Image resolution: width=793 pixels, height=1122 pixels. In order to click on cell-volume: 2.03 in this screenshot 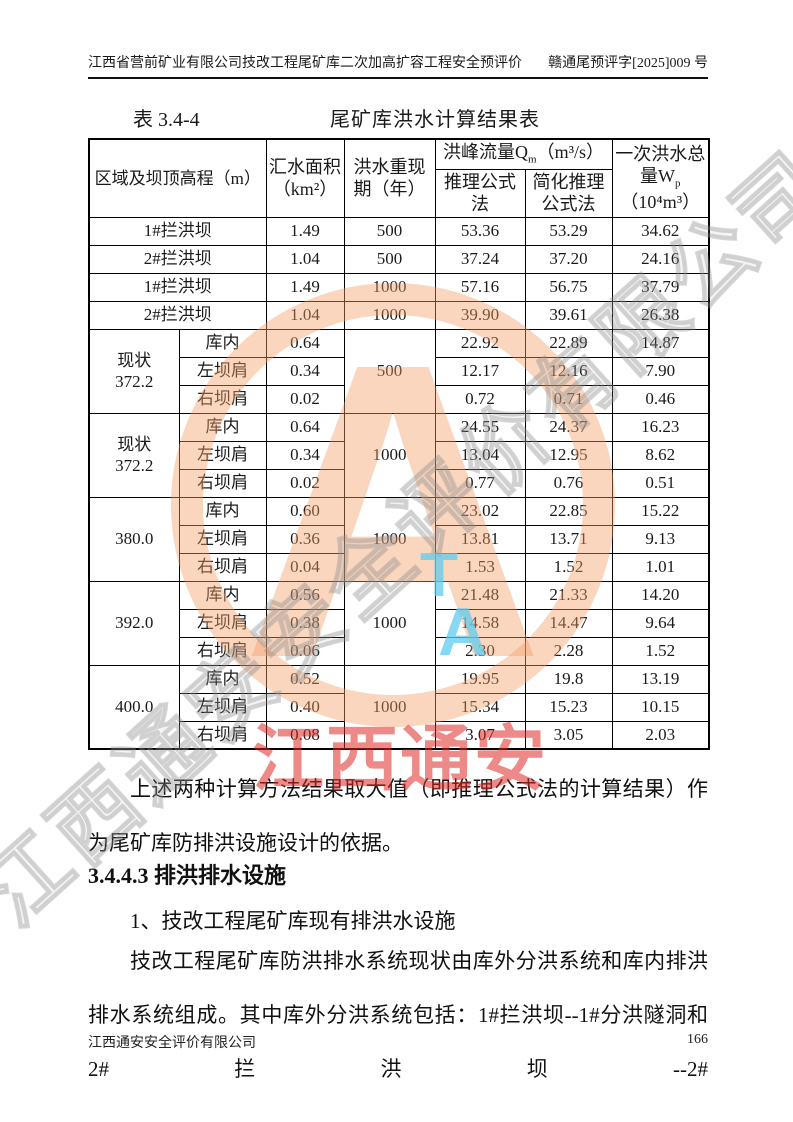, I will do `click(660, 735)`.